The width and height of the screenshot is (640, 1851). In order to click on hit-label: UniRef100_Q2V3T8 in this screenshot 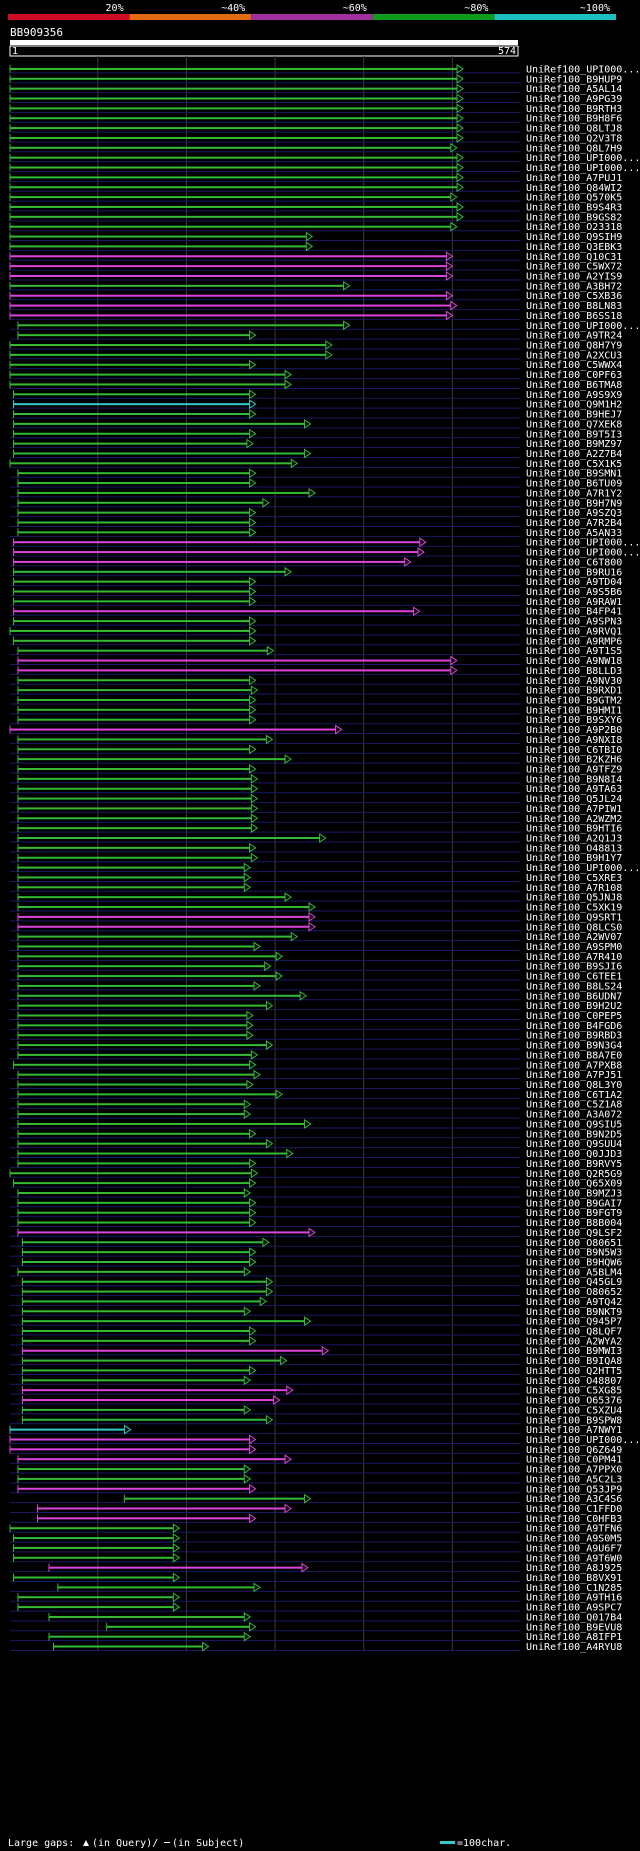, I will do `click(574, 138)`.